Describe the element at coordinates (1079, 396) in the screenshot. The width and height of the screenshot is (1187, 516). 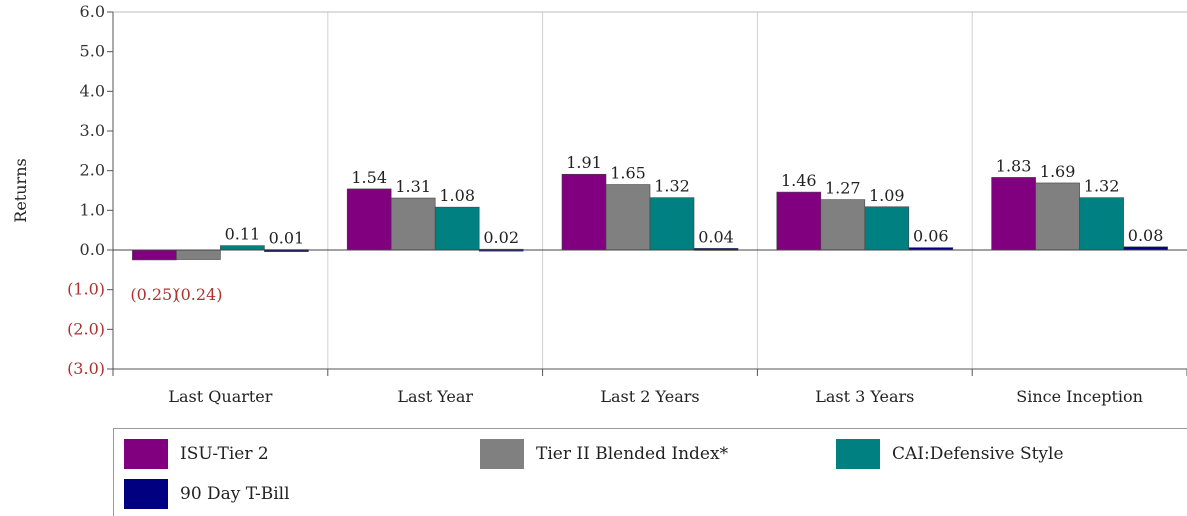
I see `x-category-label: Since Inception` at that location.